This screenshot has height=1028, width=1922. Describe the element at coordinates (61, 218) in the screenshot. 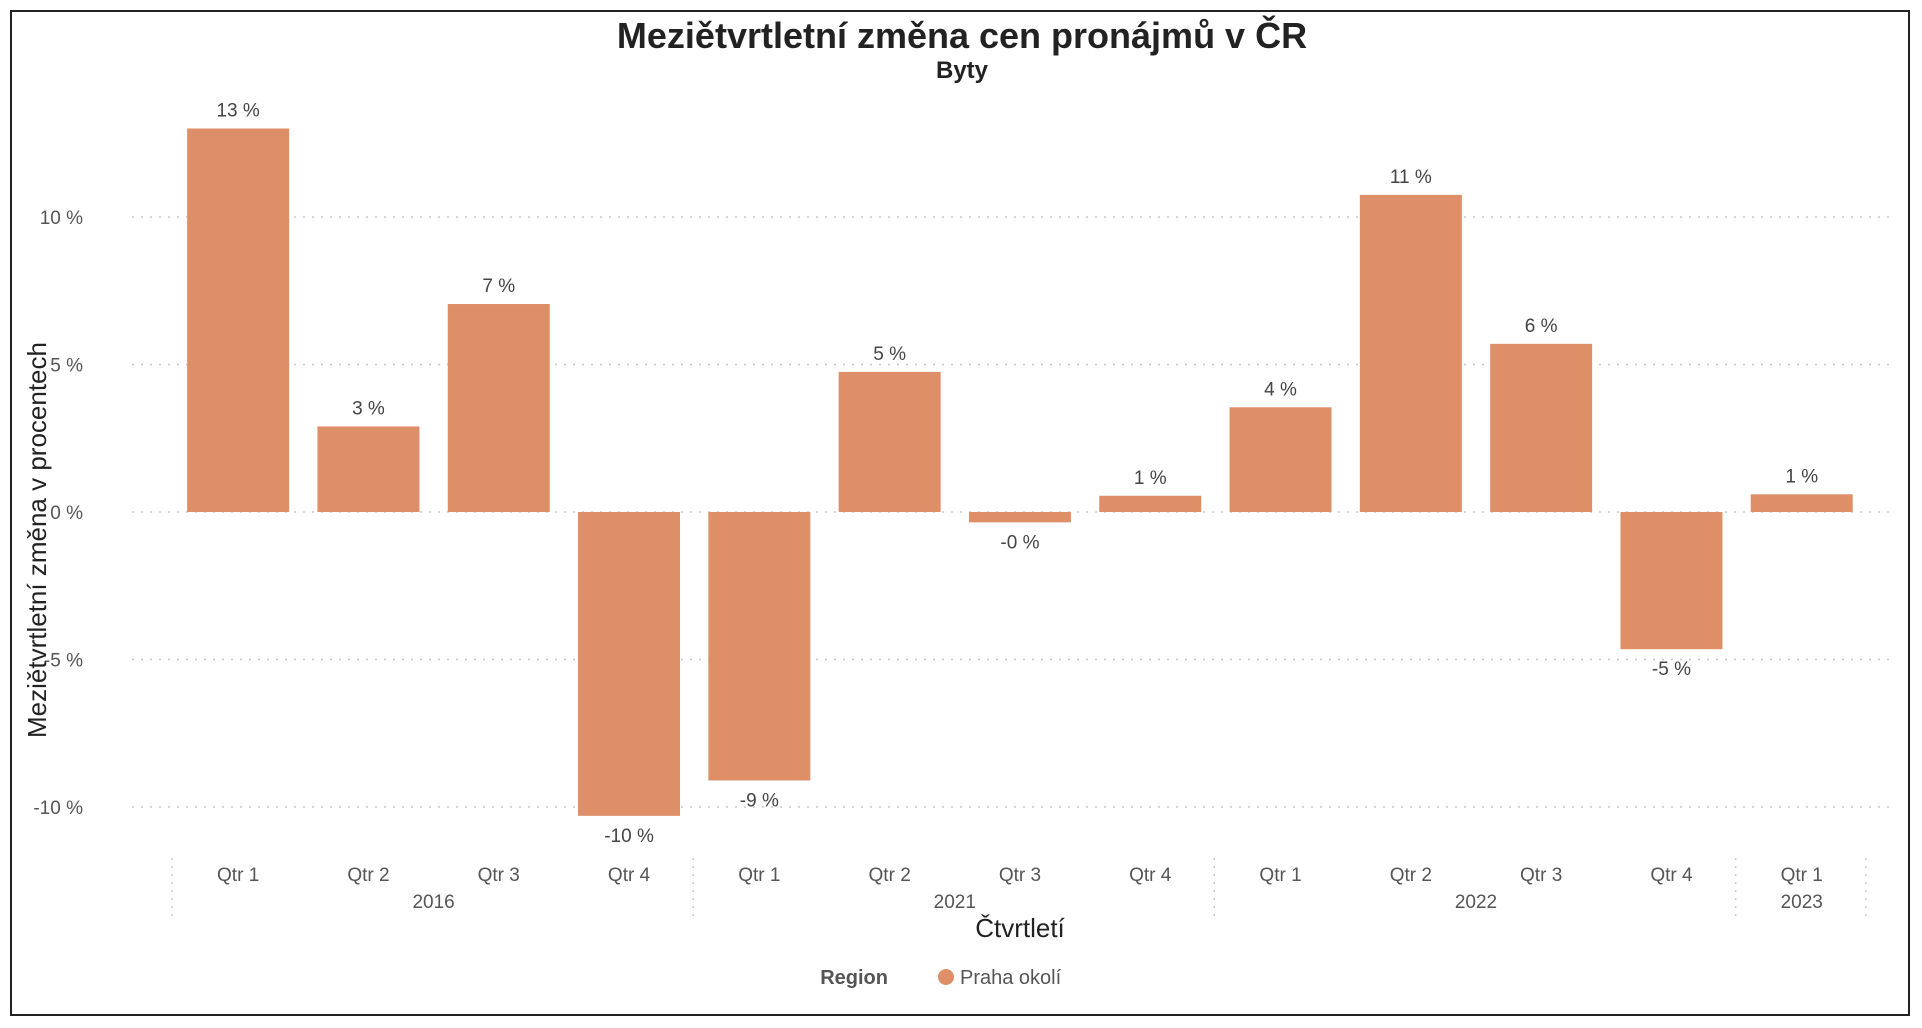

I see `y-tick-label: 10 %` at that location.